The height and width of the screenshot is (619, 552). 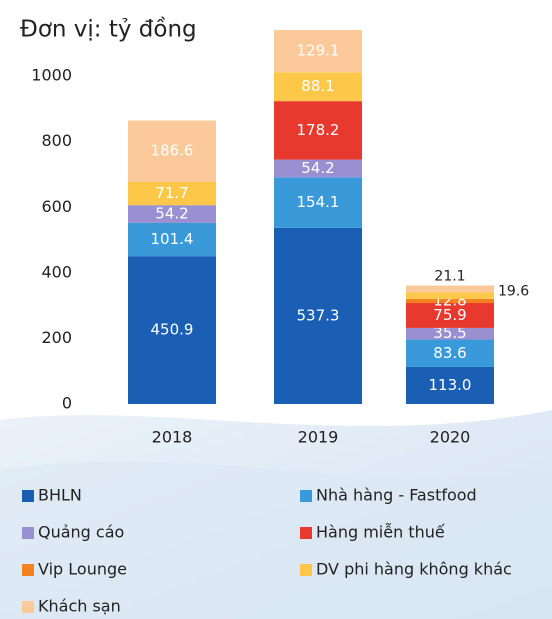 I want to click on y-tick-label: 400, so click(x=56, y=271).